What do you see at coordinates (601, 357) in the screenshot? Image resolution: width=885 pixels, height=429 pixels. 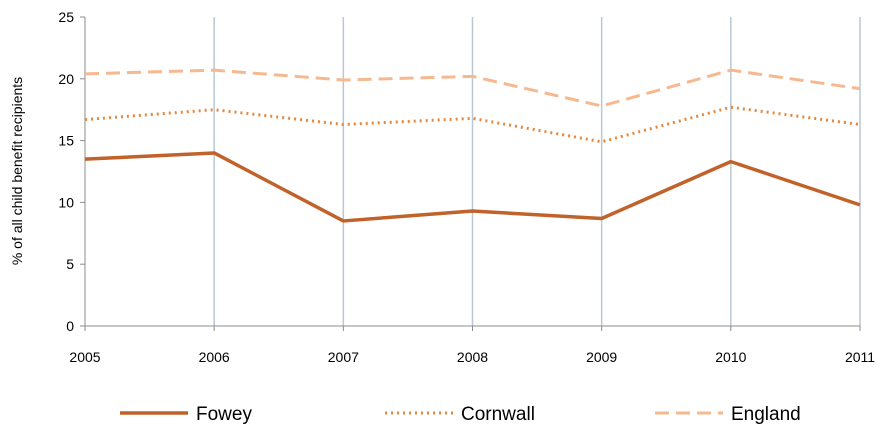 I see `x-tick-label: 2009` at bounding box center [601, 357].